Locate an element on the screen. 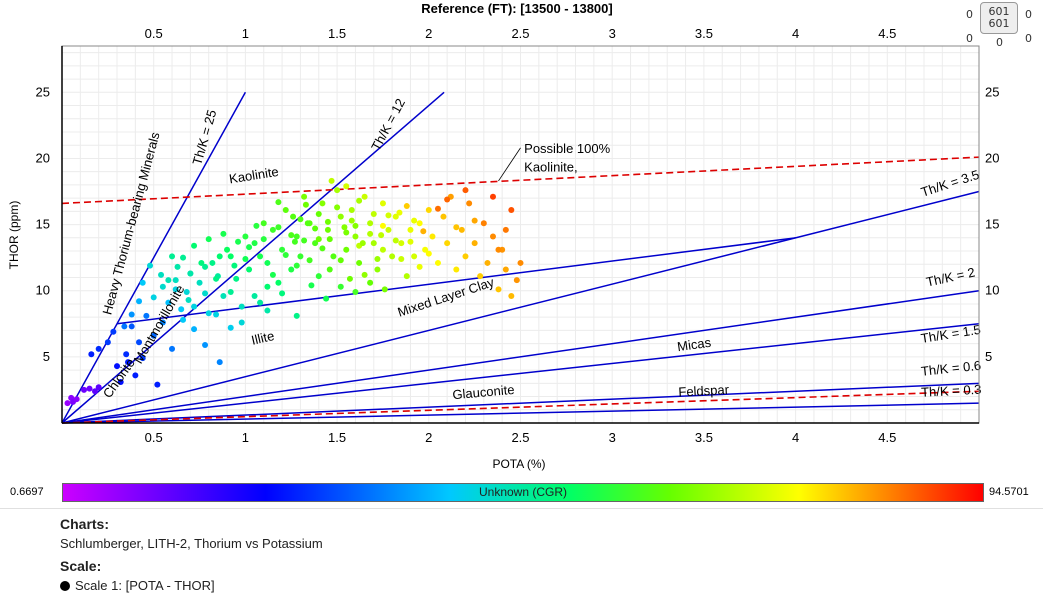 This screenshot has width=1043, height=605. colorbar-name: Unknown (CGR) is located at coordinates (523, 492).